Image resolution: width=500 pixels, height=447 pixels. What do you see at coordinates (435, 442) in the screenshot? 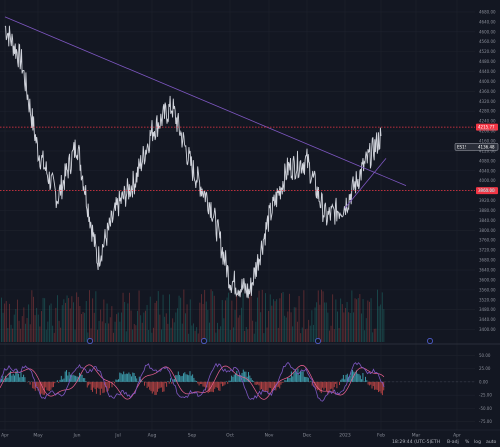
I see `session-button: ETH` at bounding box center [435, 442].